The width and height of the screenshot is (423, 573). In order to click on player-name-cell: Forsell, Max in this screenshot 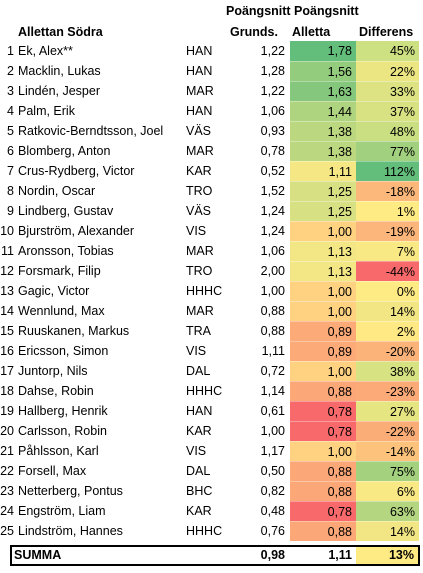, I will do `click(52, 471)`.